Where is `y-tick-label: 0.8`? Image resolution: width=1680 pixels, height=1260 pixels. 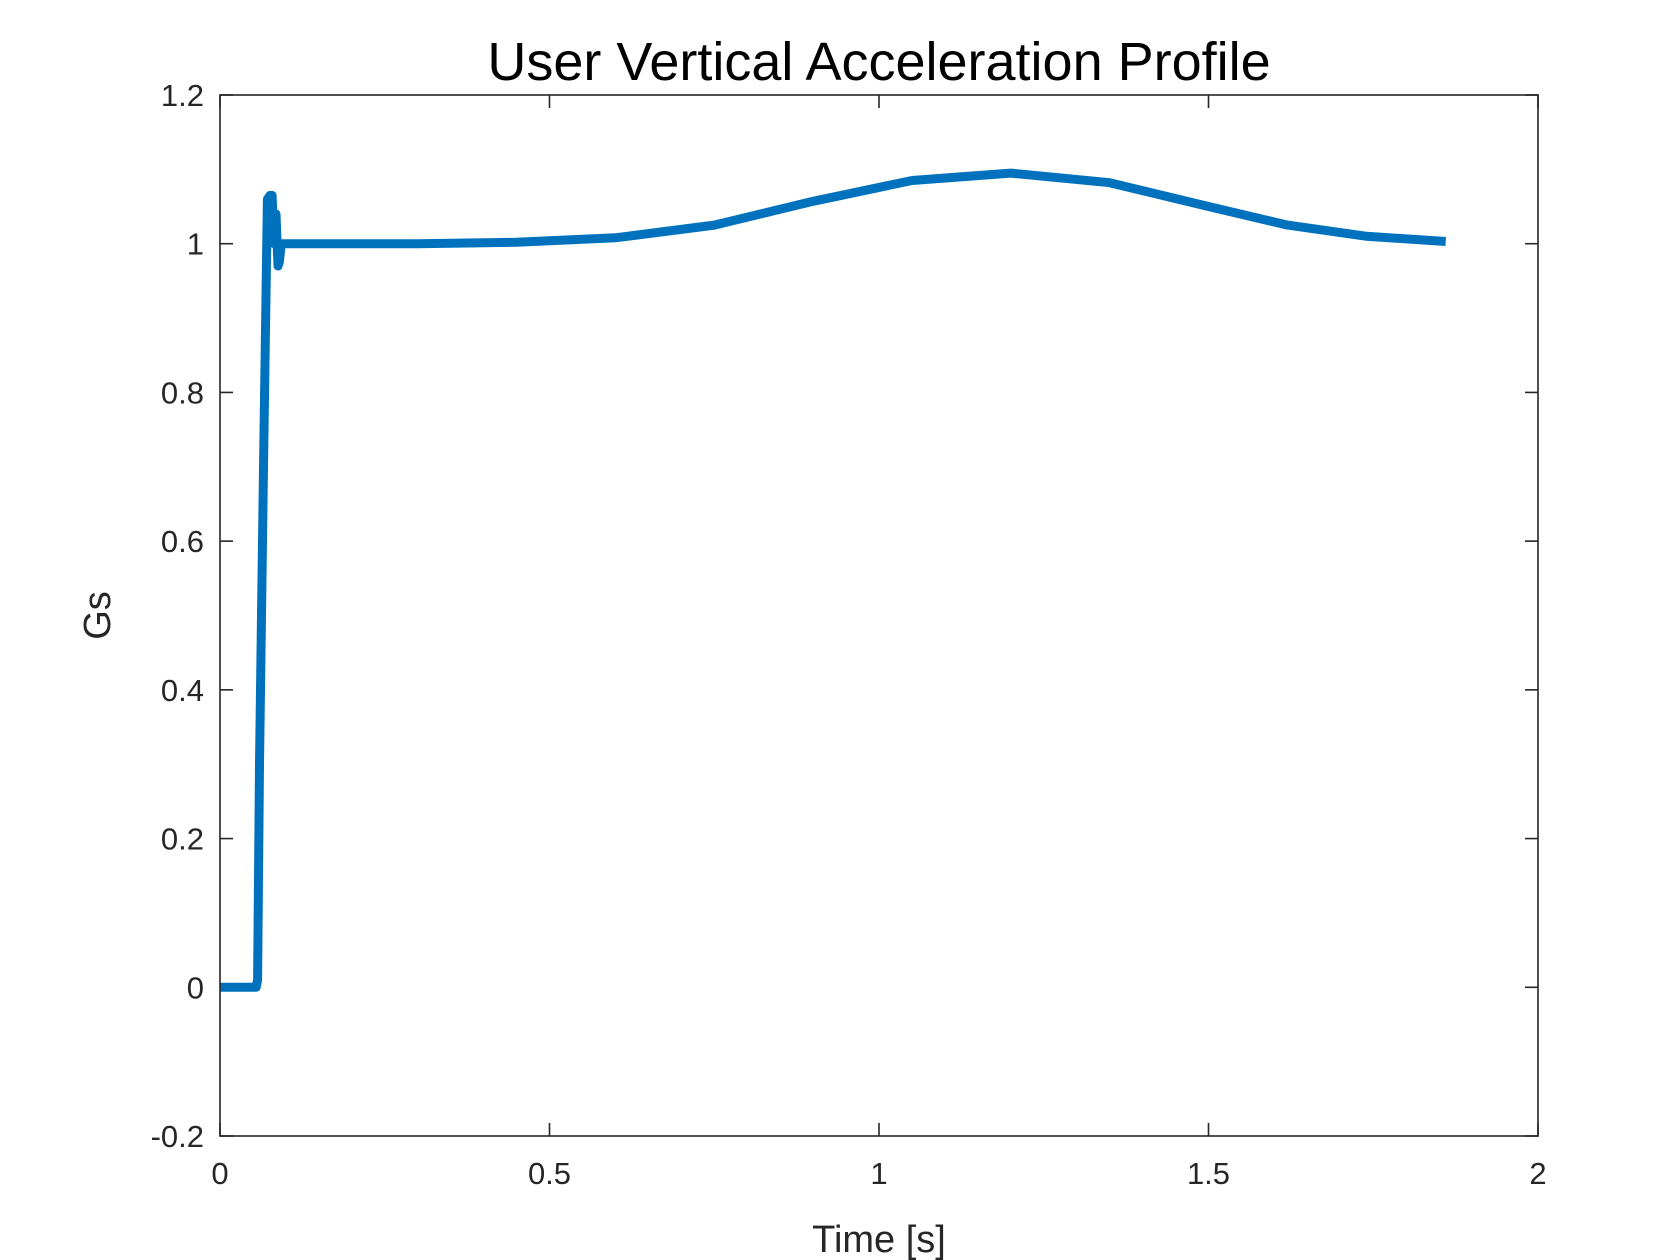
y-tick-label: 0.8 is located at coordinates (182, 392).